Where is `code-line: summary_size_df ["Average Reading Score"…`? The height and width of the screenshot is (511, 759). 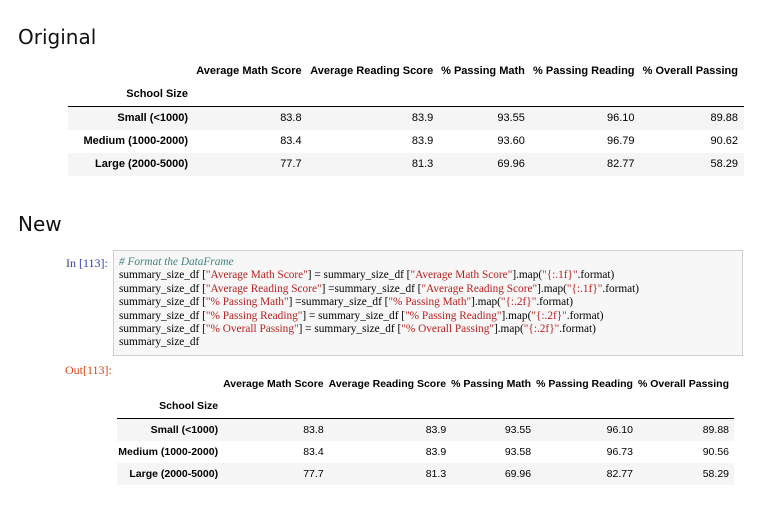
code-line: summary_size_df ["Average Reading Score"… is located at coordinates (379, 288).